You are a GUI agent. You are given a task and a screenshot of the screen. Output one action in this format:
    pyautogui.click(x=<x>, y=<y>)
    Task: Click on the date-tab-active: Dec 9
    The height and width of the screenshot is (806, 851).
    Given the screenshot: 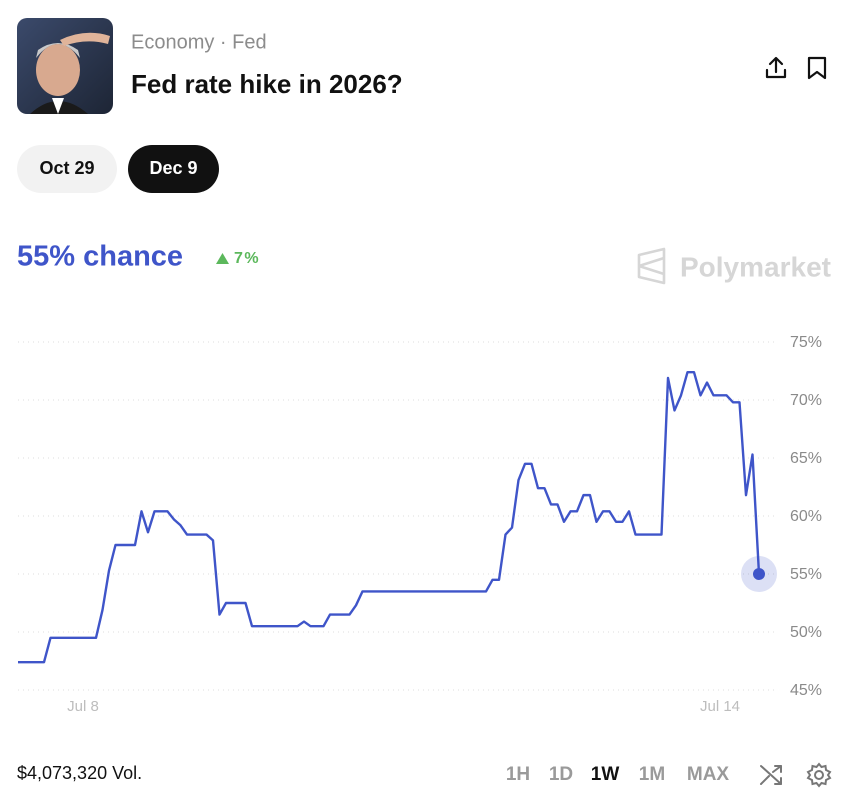 What is the action you would take?
    pyautogui.click(x=173, y=168)
    